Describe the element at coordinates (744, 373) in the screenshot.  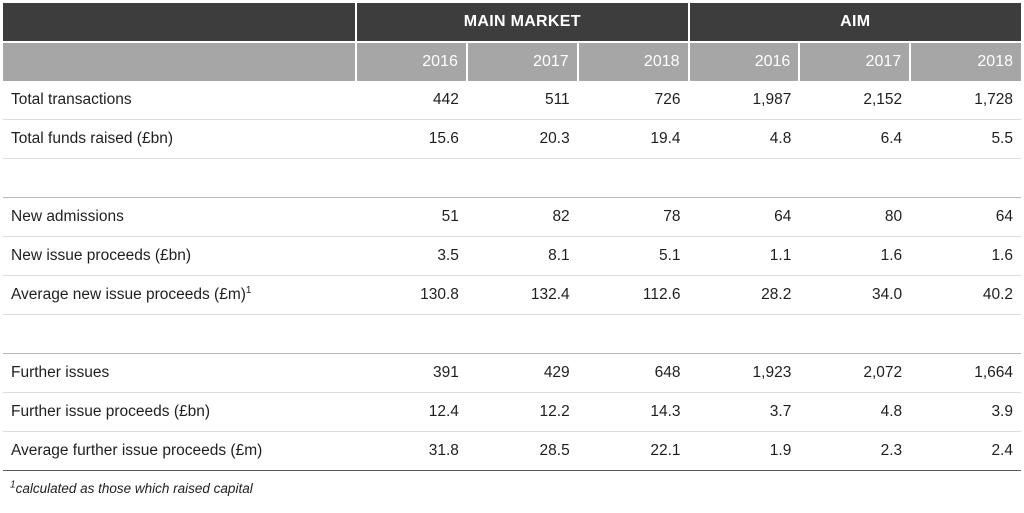
I see `cell-value: 1,923` at that location.